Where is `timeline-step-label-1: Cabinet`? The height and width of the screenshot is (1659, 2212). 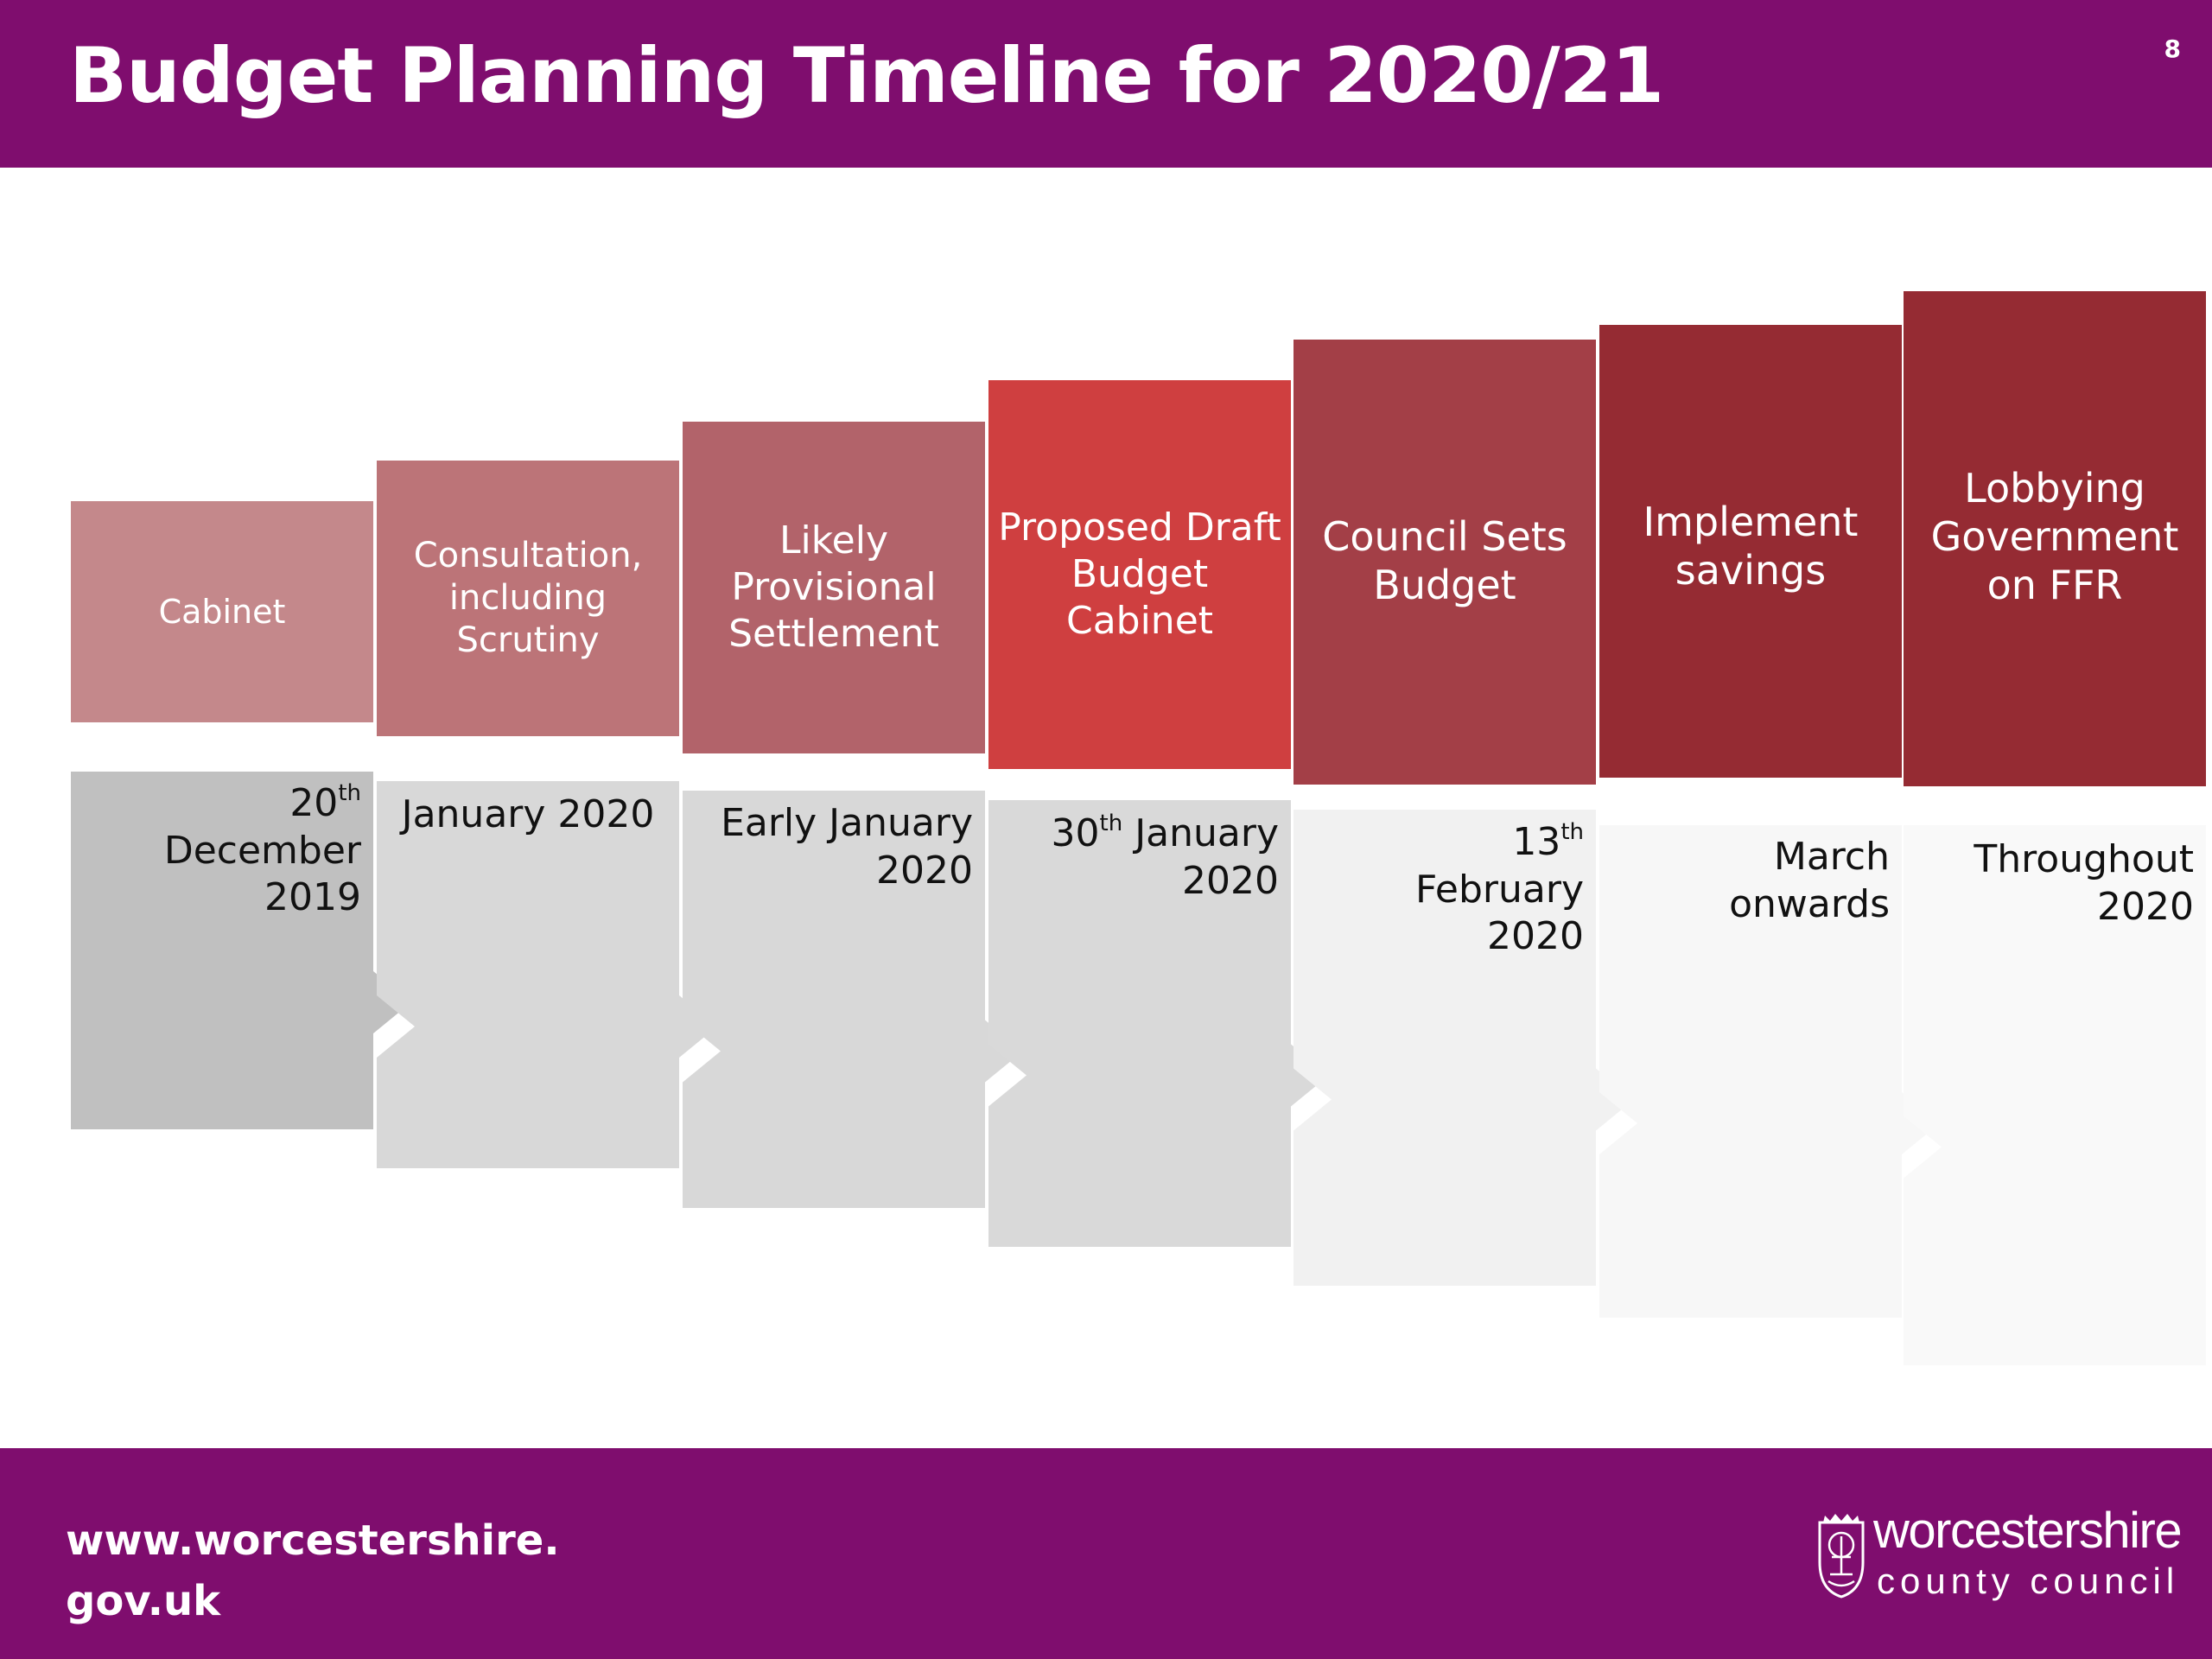 timeline-step-label-1: Cabinet is located at coordinates (222, 611).